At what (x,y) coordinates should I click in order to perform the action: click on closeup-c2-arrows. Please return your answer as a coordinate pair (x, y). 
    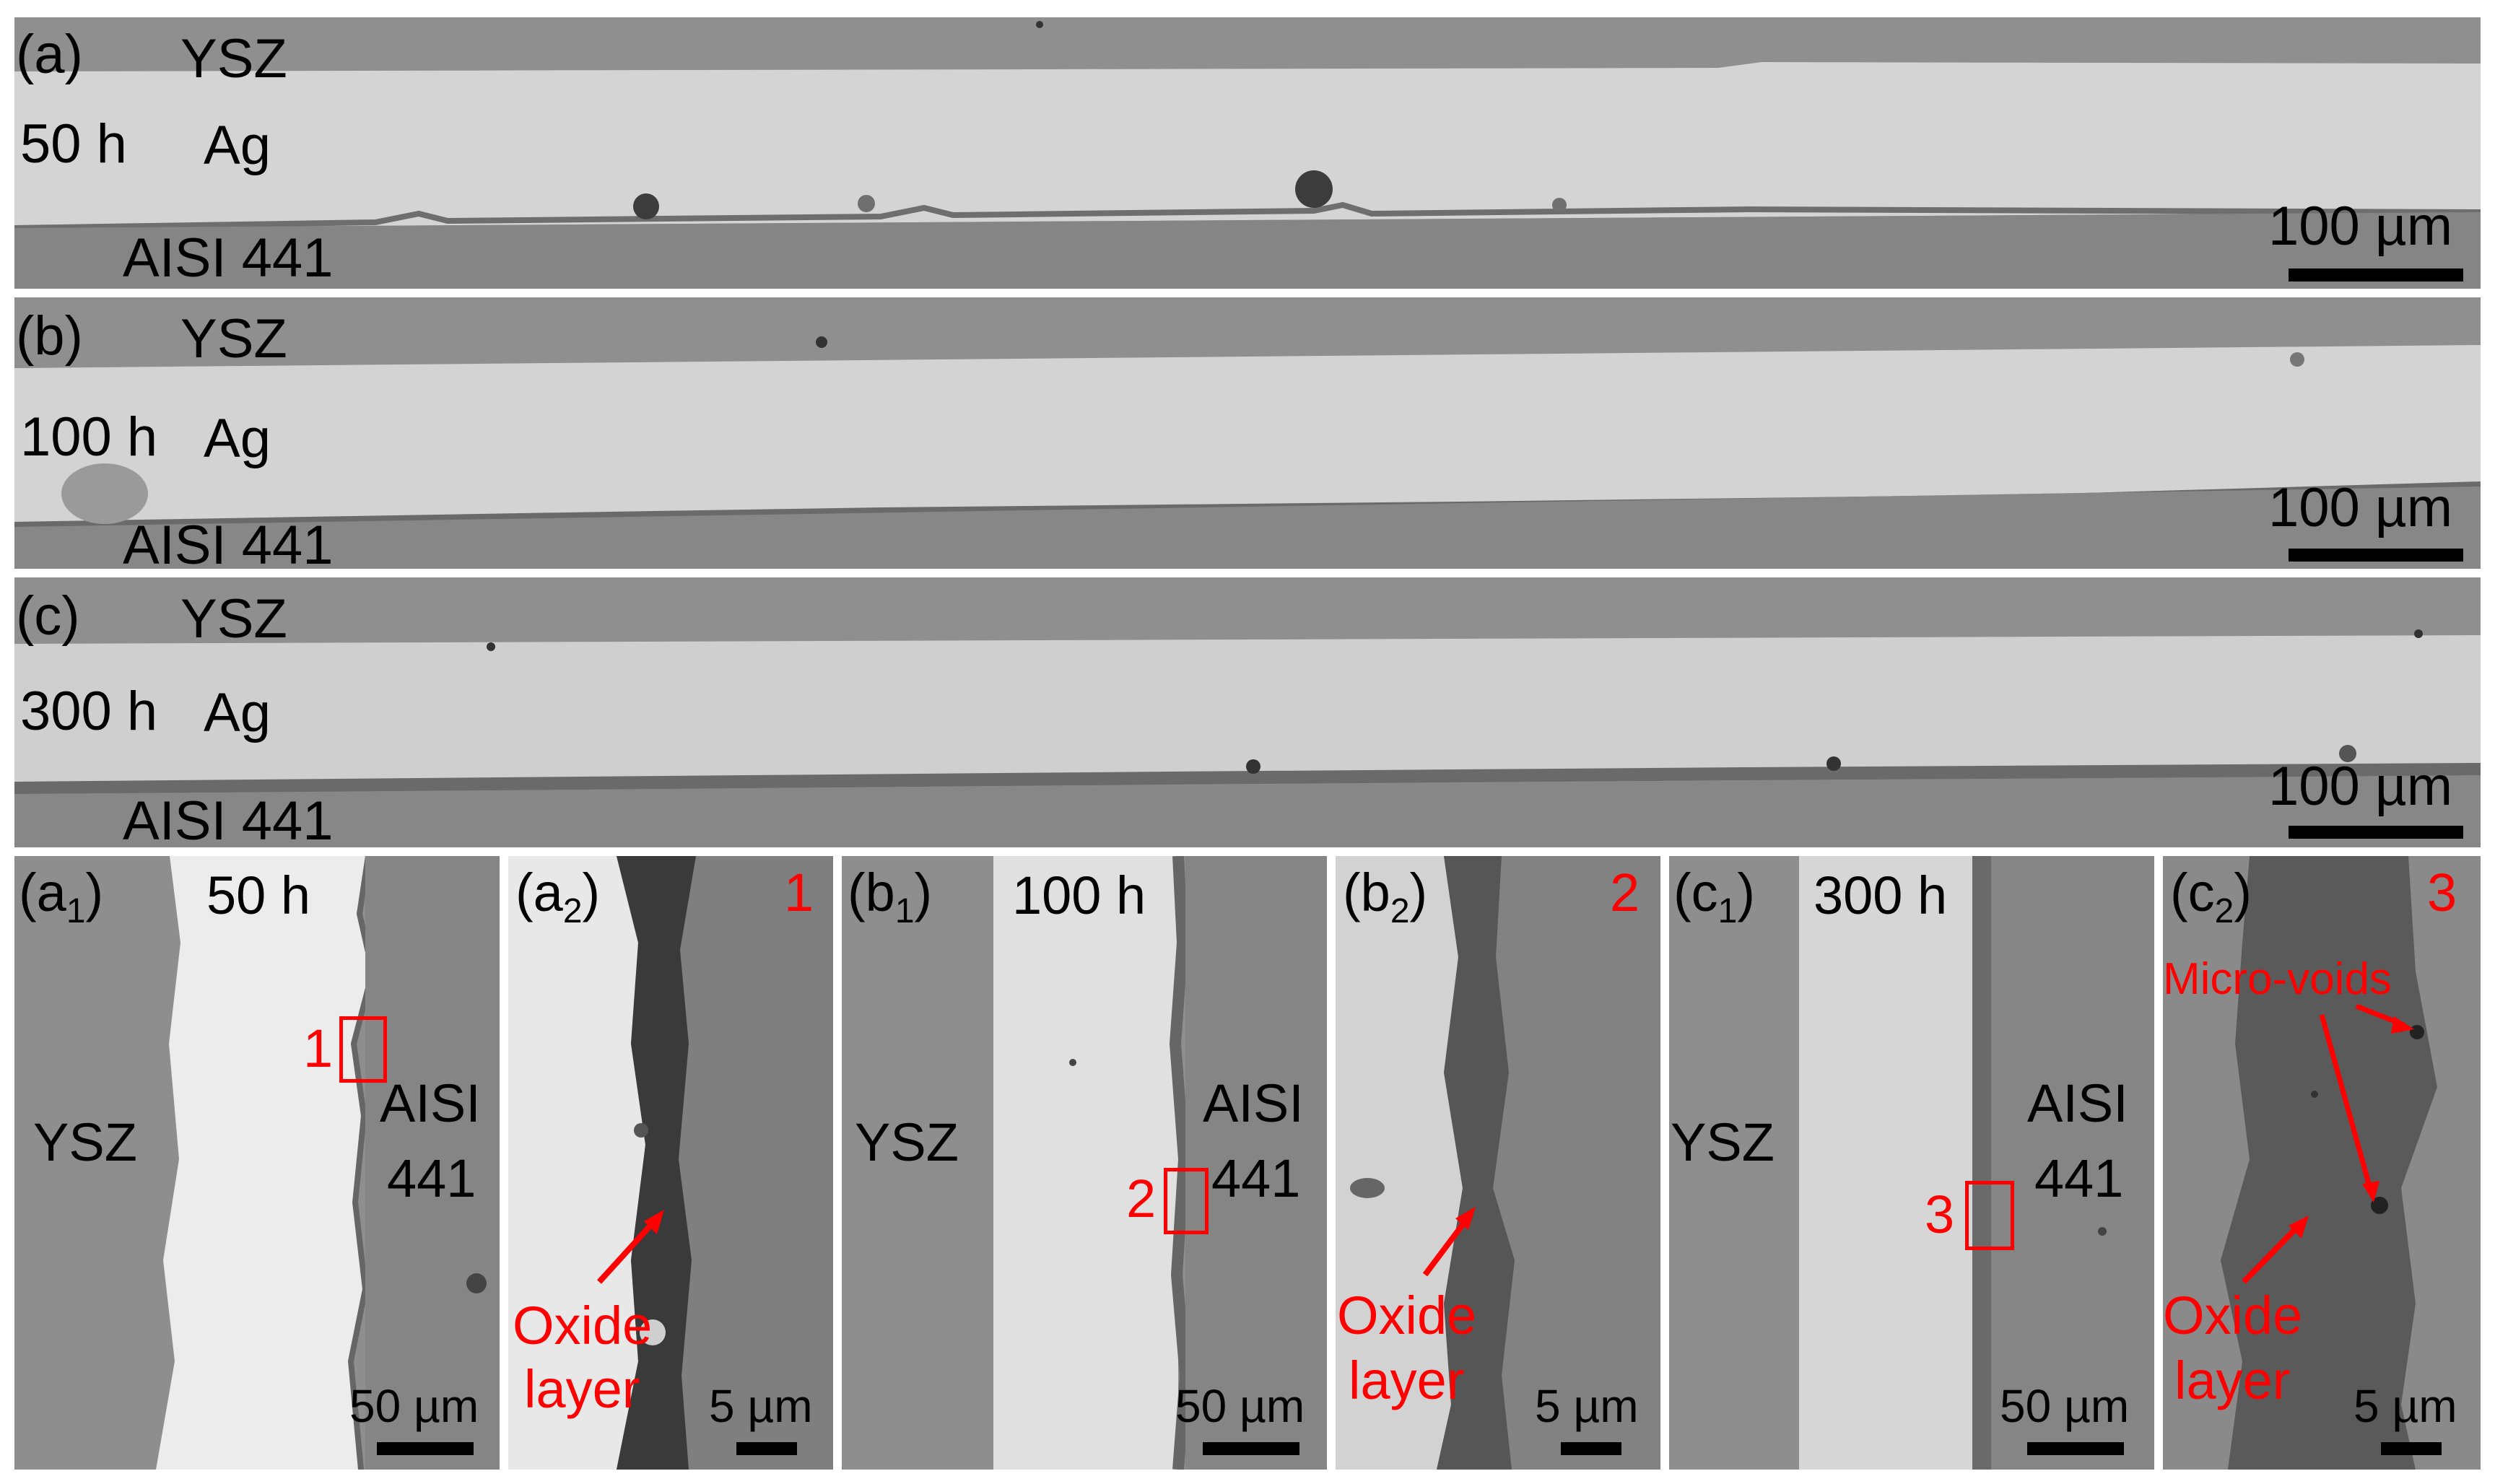
    Looking at the image, I should click on (2328, 1143).